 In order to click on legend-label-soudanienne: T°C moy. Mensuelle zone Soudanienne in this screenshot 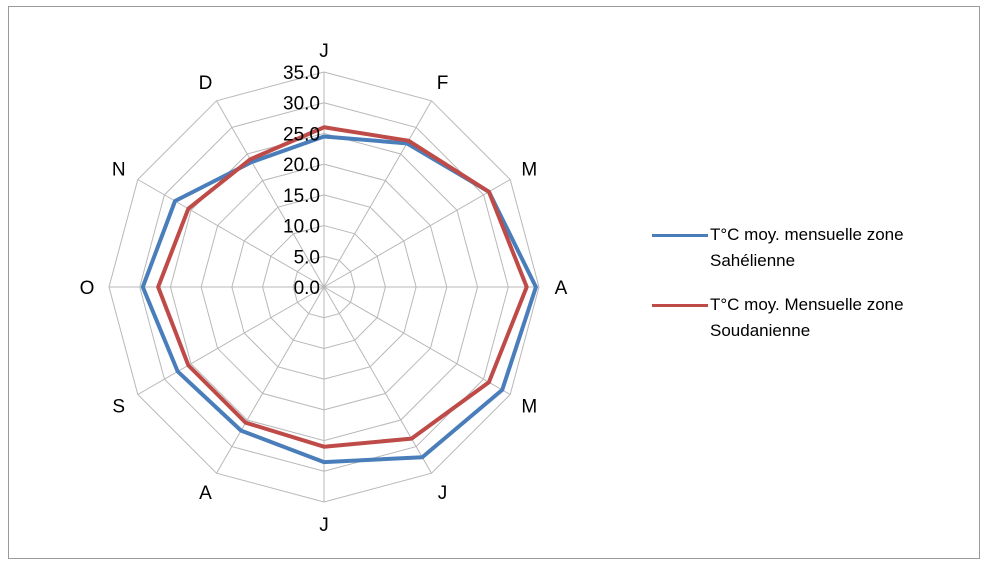, I will do `click(807, 317)`.